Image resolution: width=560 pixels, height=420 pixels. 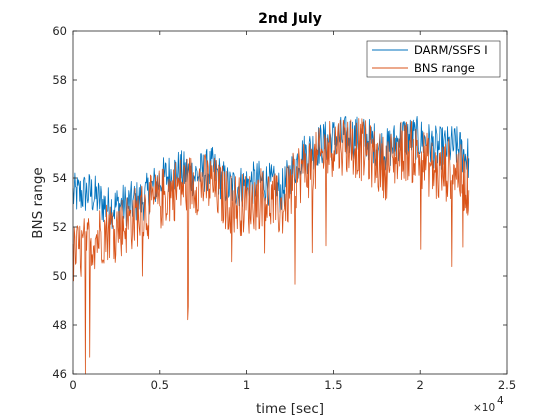 I want to click on x-axis-label: time [sec], so click(x=290, y=409).